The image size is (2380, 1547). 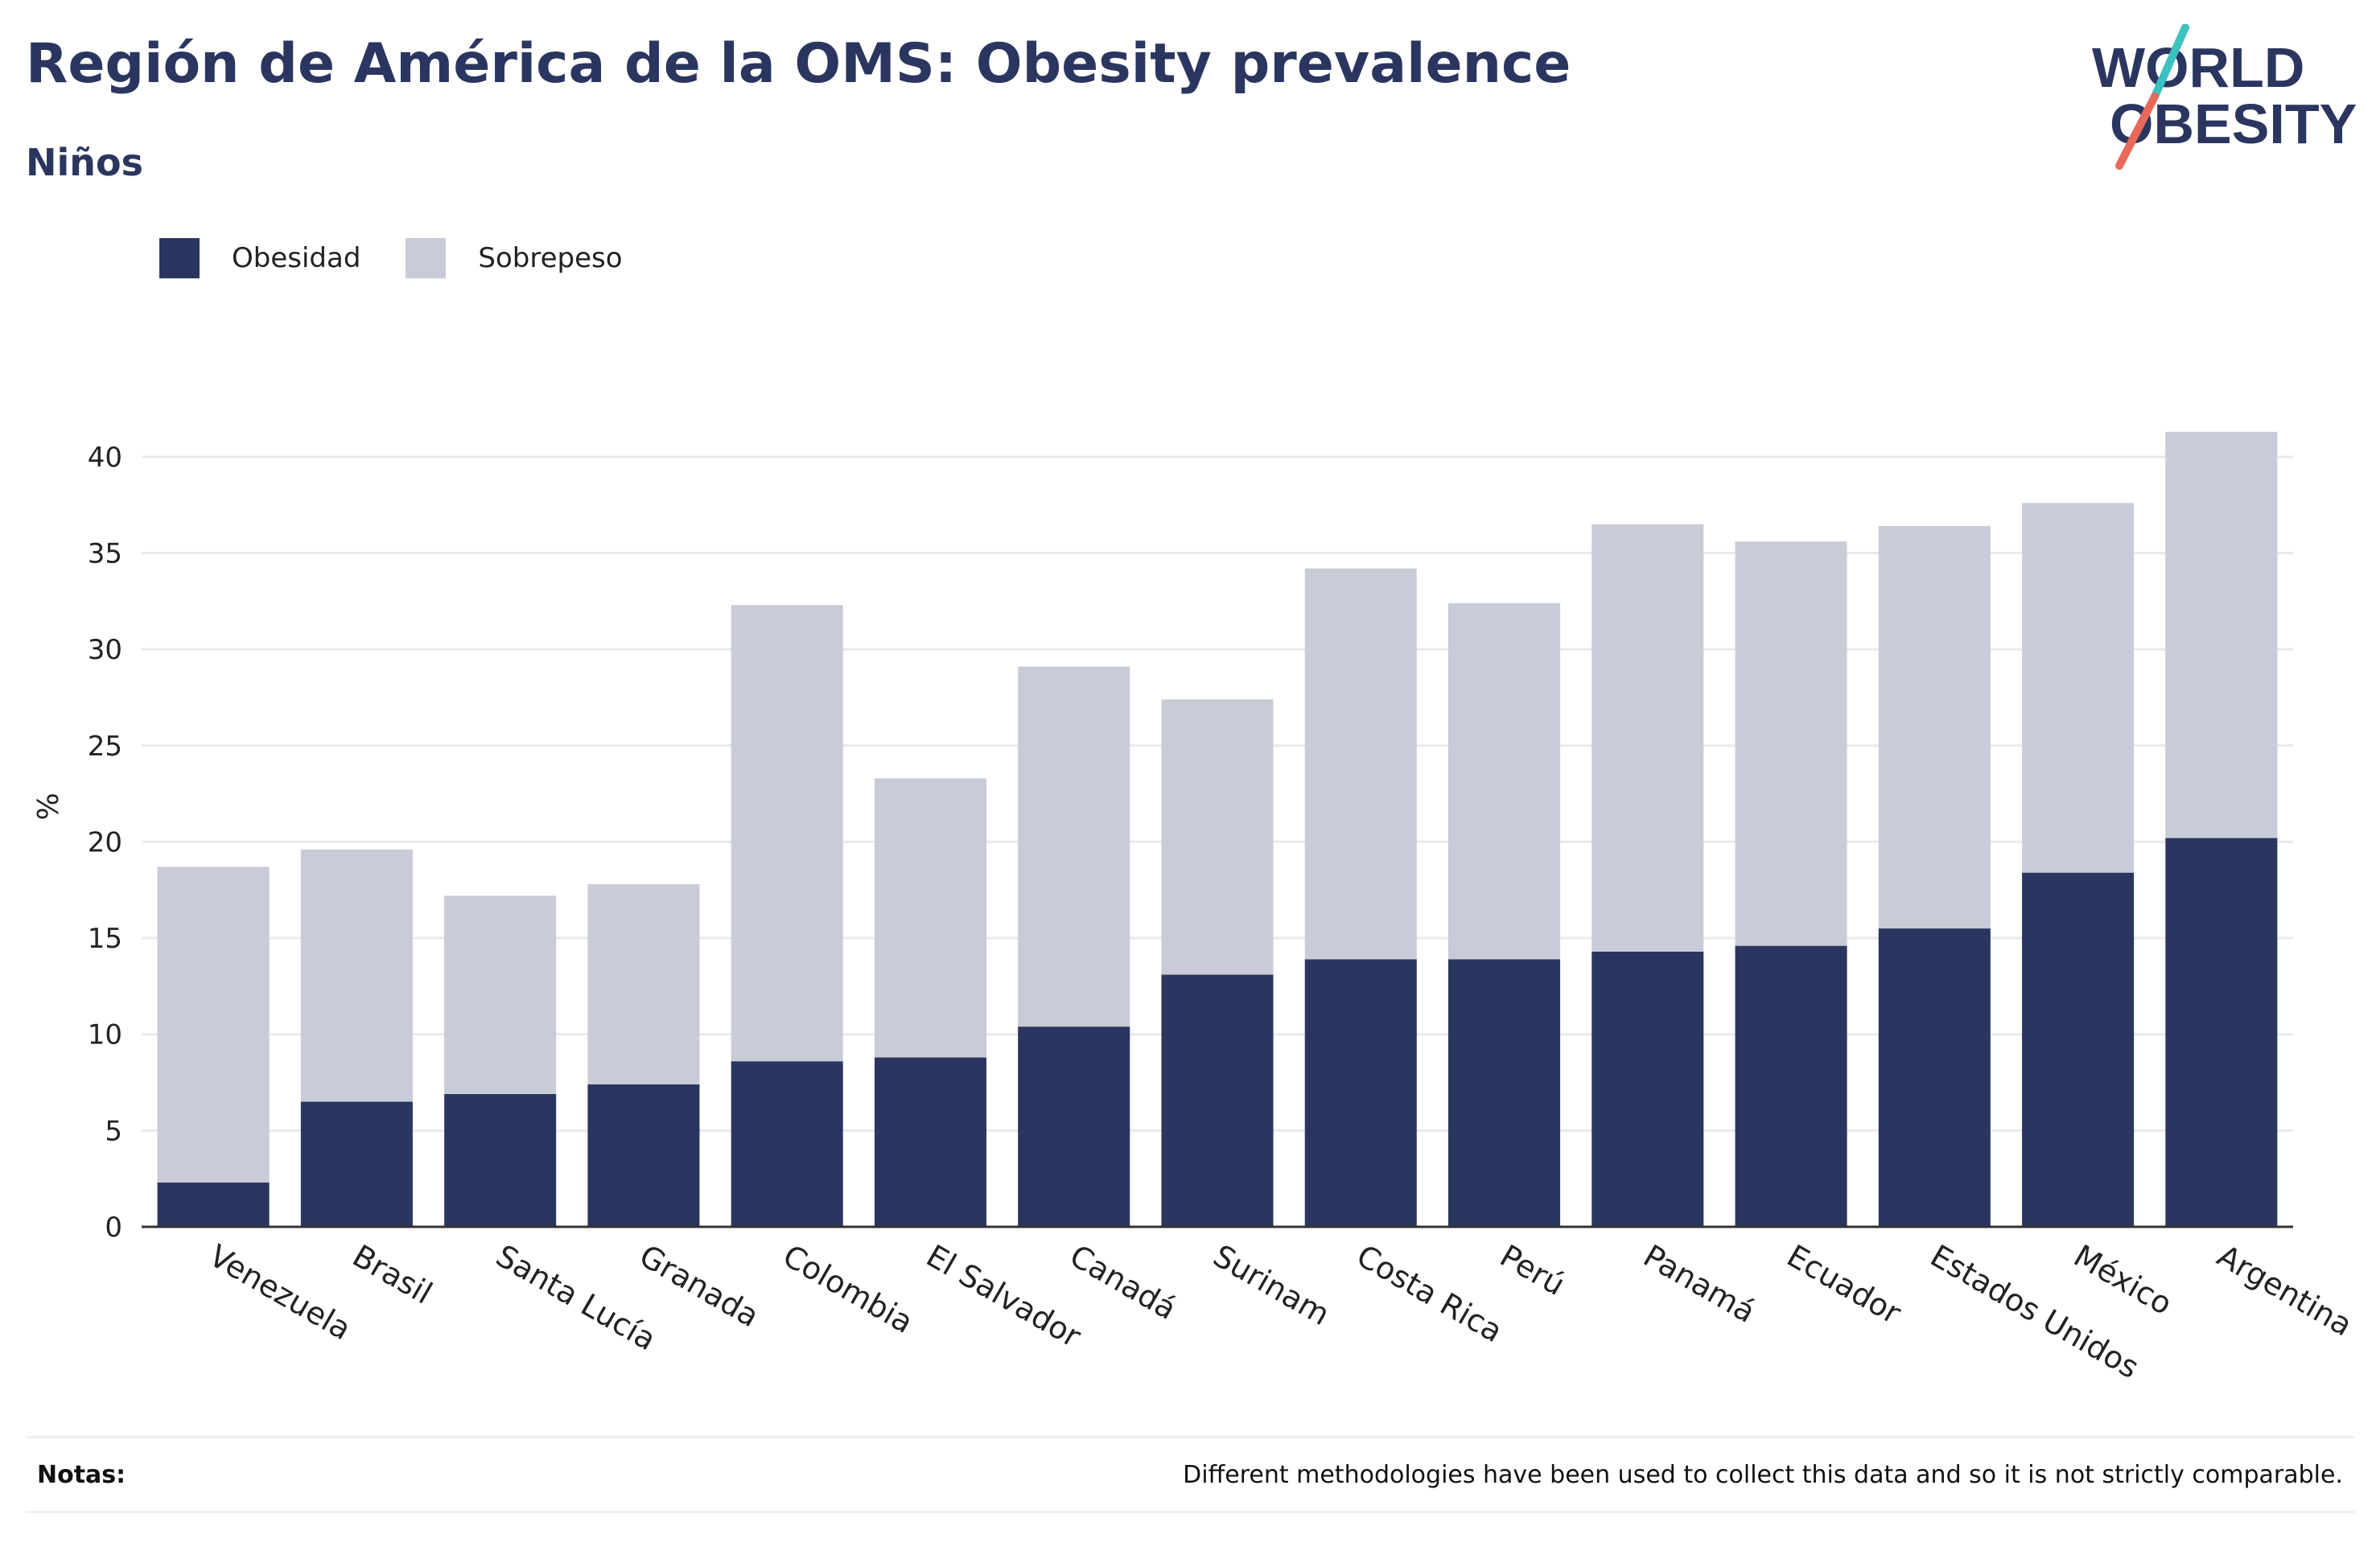 What do you see at coordinates (2170, 62) in the screenshot?
I see `logo-slash-top` at bounding box center [2170, 62].